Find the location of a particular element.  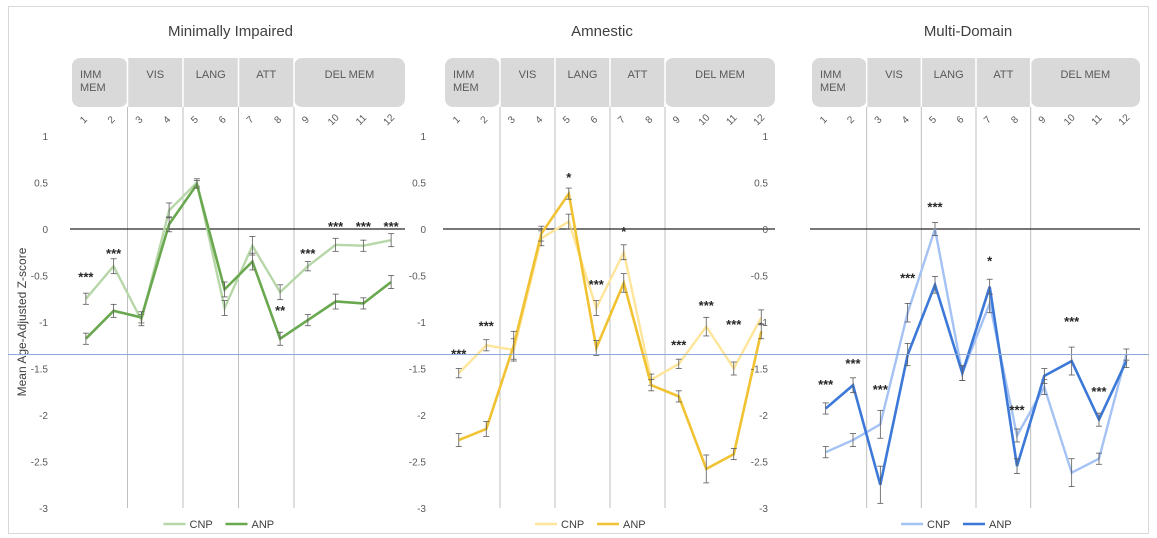

x-tick-label: 11 is located at coordinates (731, 119).